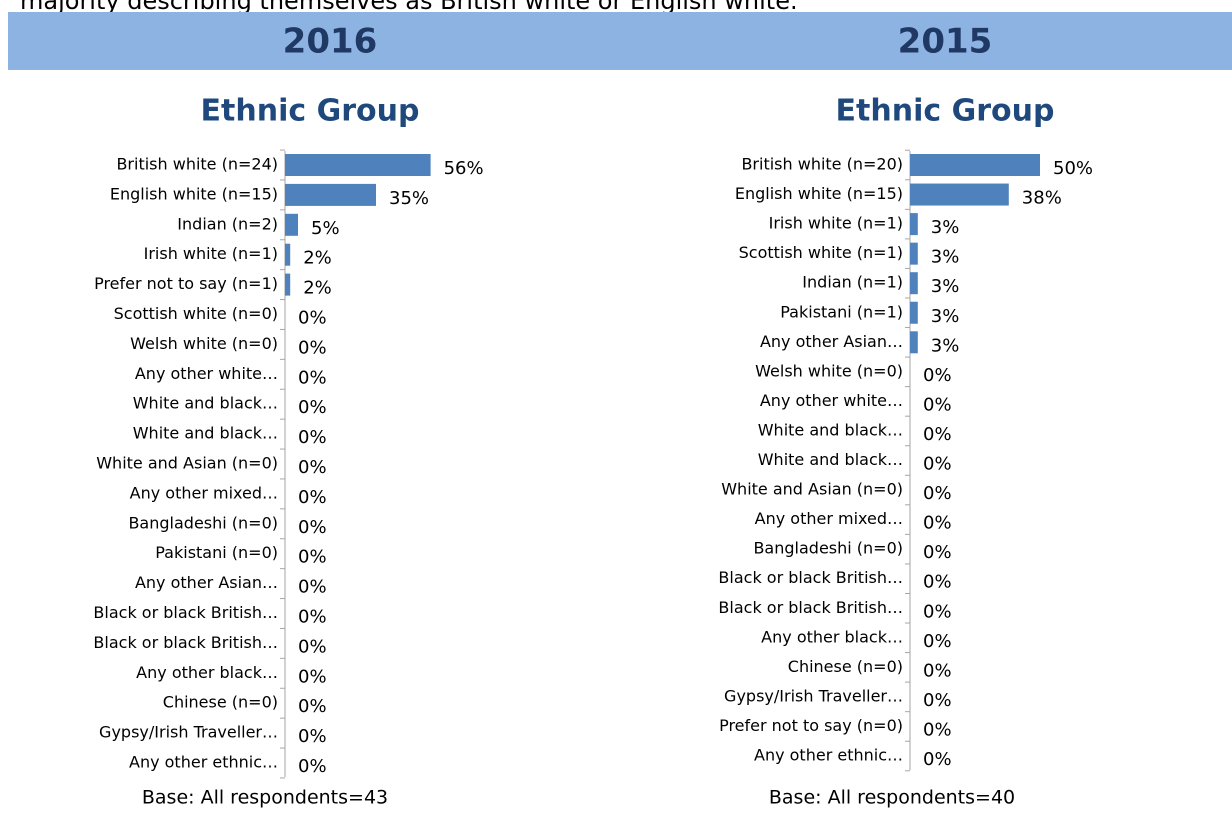 The width and height of the screenshot is (1232, 816). Describe the element at coordinates (464, 168) in the screenshot. I see `value-label: 56%` at that location.